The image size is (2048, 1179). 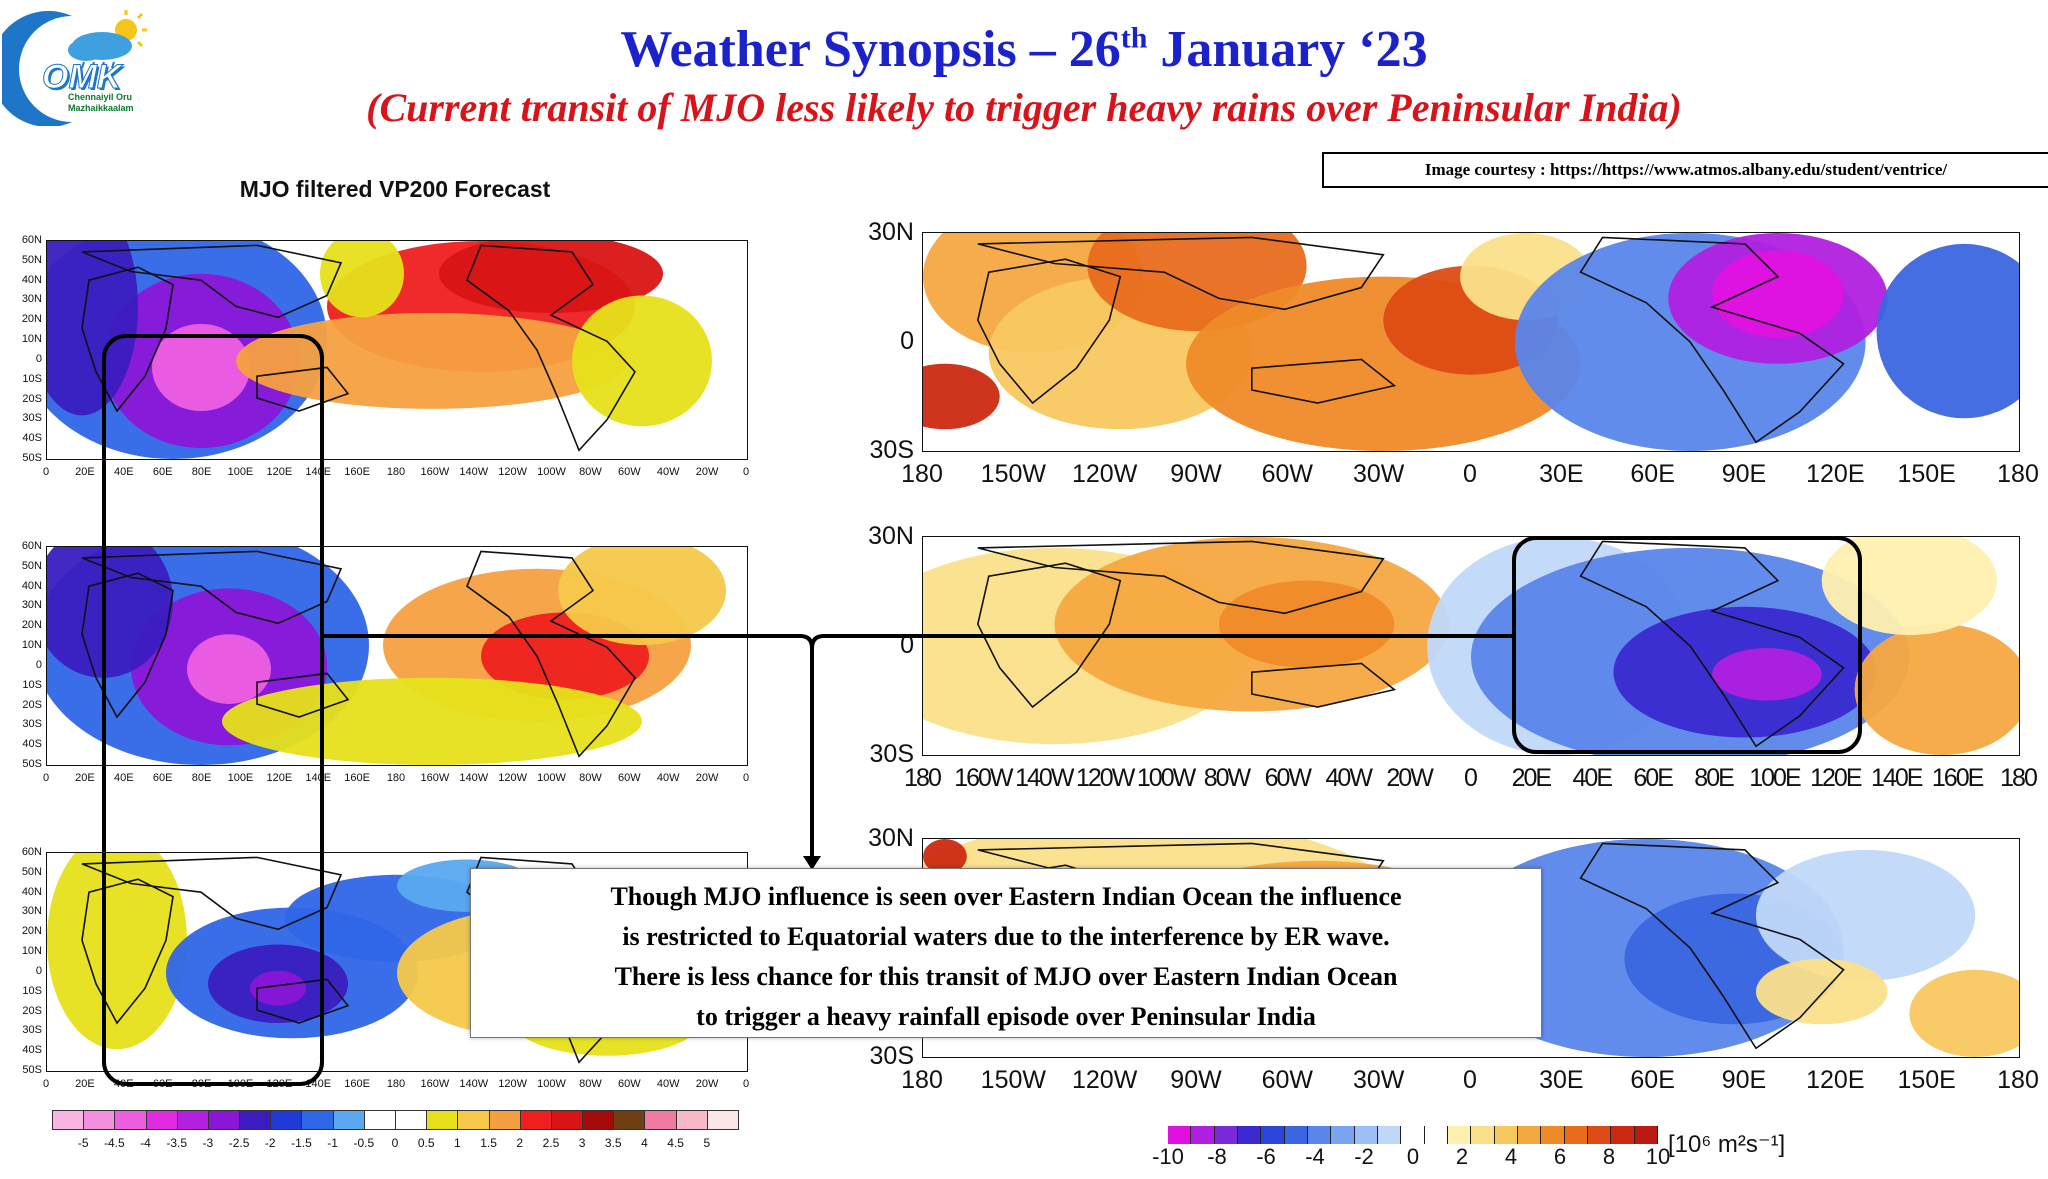 What do you see at coordinates (513, 1084) in the screenshot?
I see `left-lon-tick-2-12: 120W` at bounding box center [513, 1084].